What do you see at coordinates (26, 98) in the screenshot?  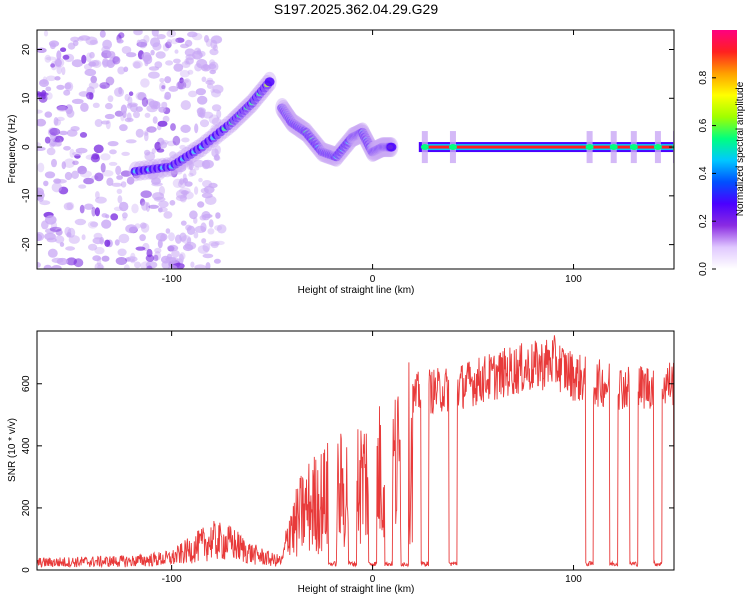 I see `spectrogram-y-tick-label: 10` at bounding box center [26, 98].